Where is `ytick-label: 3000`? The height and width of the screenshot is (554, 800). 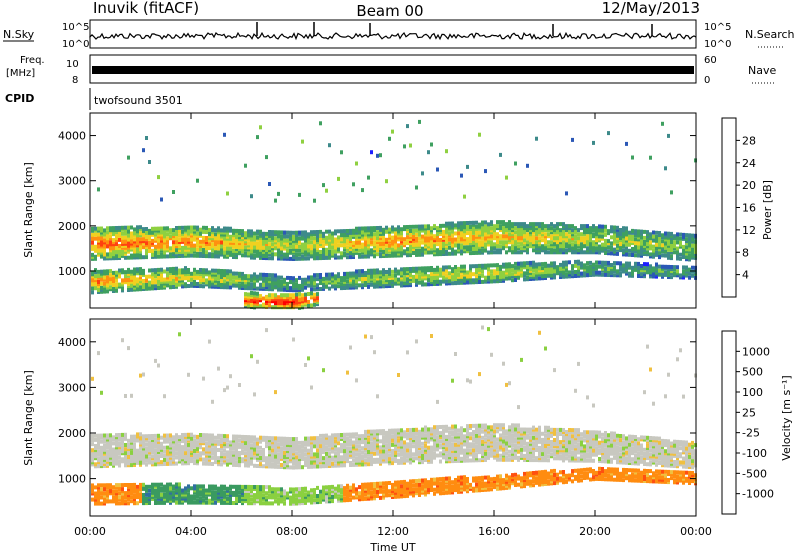
ytick-label: 3000 is located at coordinates (72, 181).